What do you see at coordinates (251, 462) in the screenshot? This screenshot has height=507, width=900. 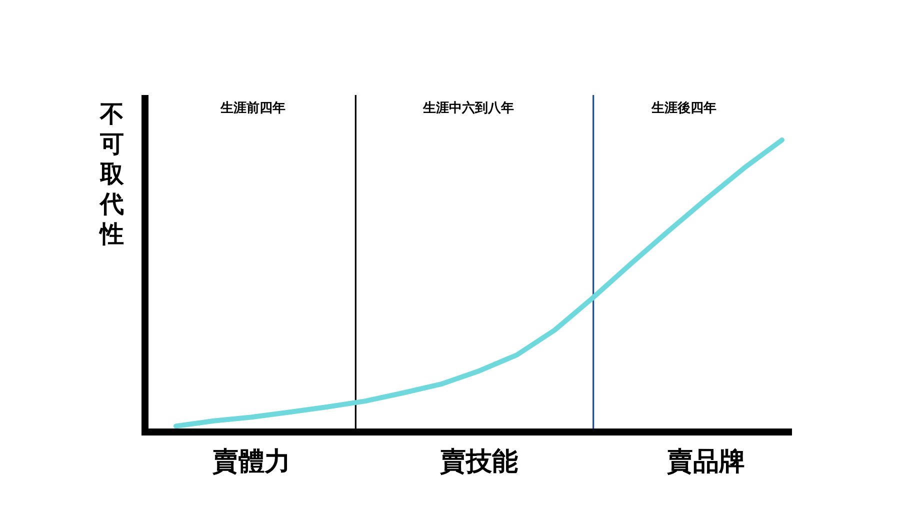 I see `x-tick-label: 賣體力` at bounding box center [251, 462].